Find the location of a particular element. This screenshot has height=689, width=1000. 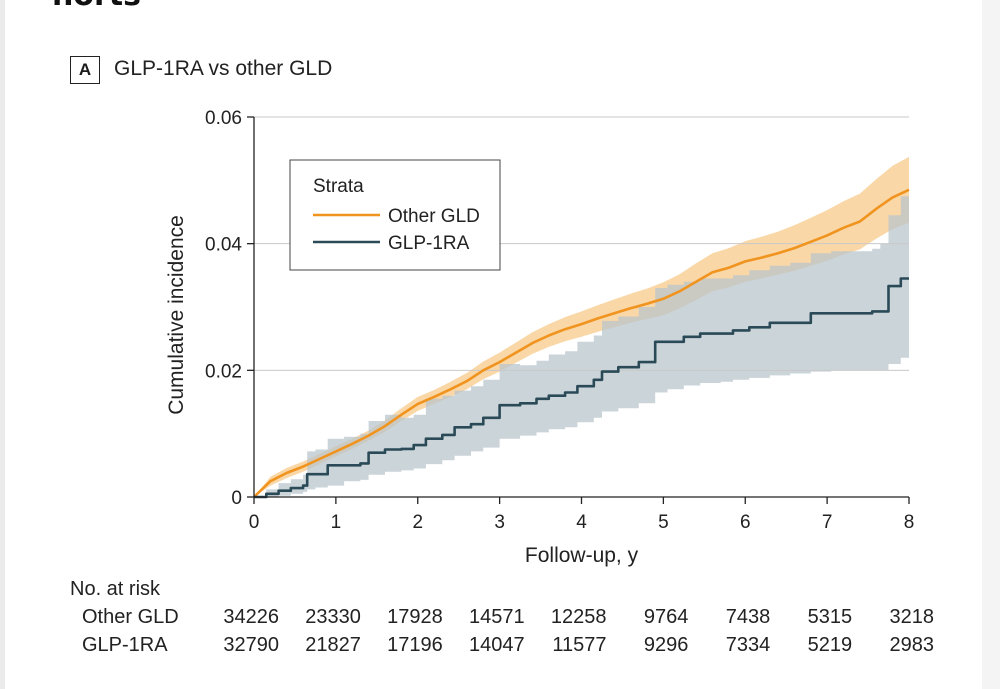

section-heading-fragment: horts is located at coordinates (96, 6).